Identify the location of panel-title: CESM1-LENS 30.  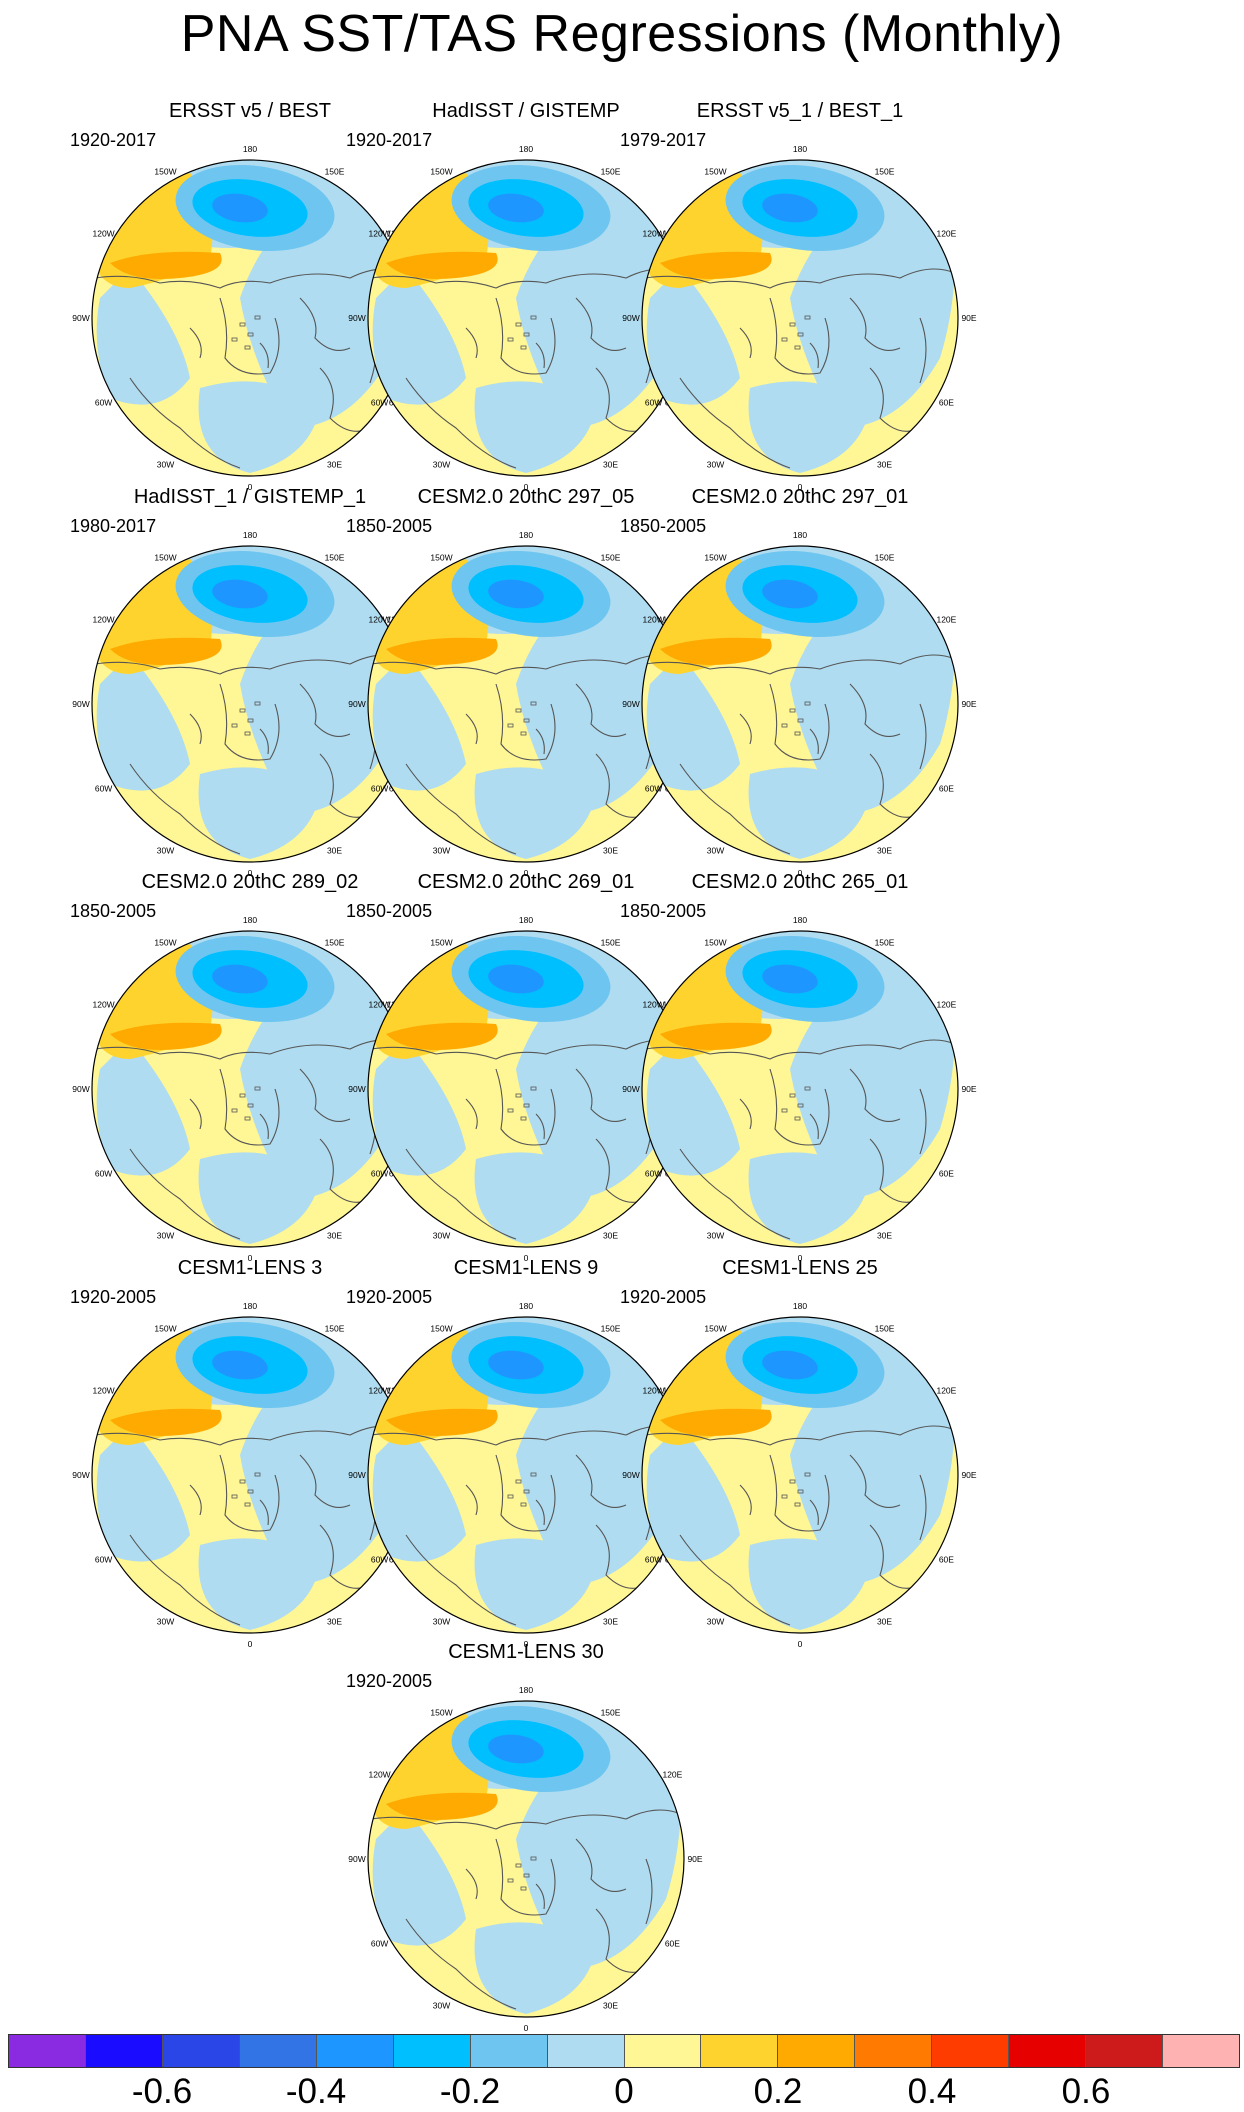
(526, 1652).